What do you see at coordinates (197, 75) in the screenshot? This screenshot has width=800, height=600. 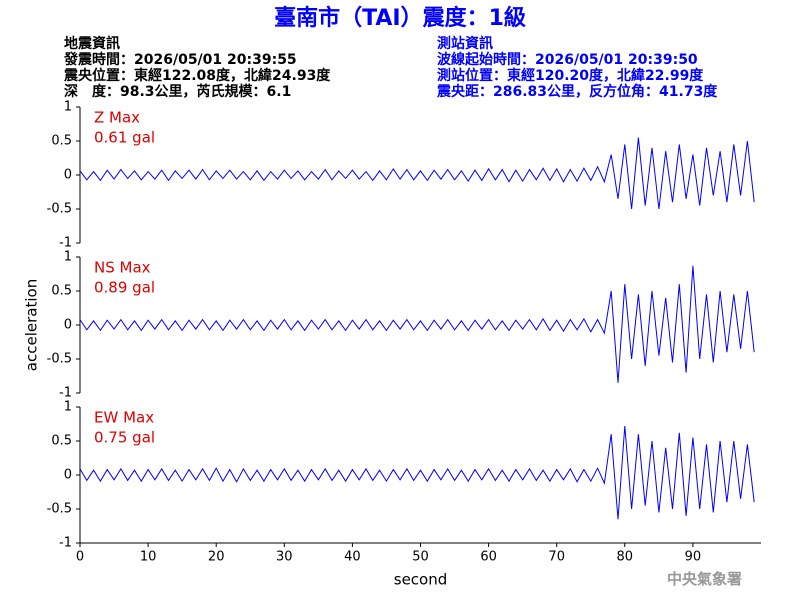 I see `event-info: 震央位置：東經122.08度，北緯24.93度` at bounding box center [197, 75].